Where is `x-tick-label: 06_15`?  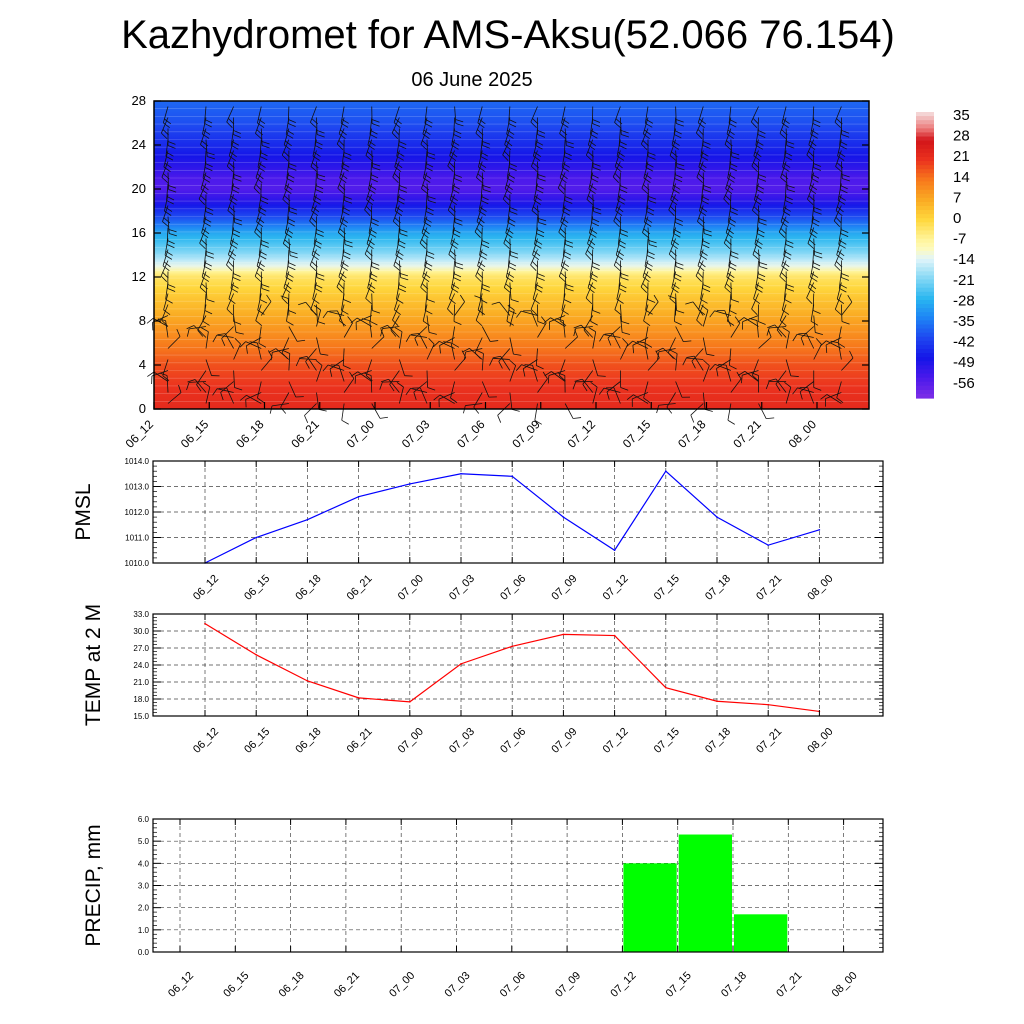
x-tick-label: 06_15 is located at coordinates (236, 985).